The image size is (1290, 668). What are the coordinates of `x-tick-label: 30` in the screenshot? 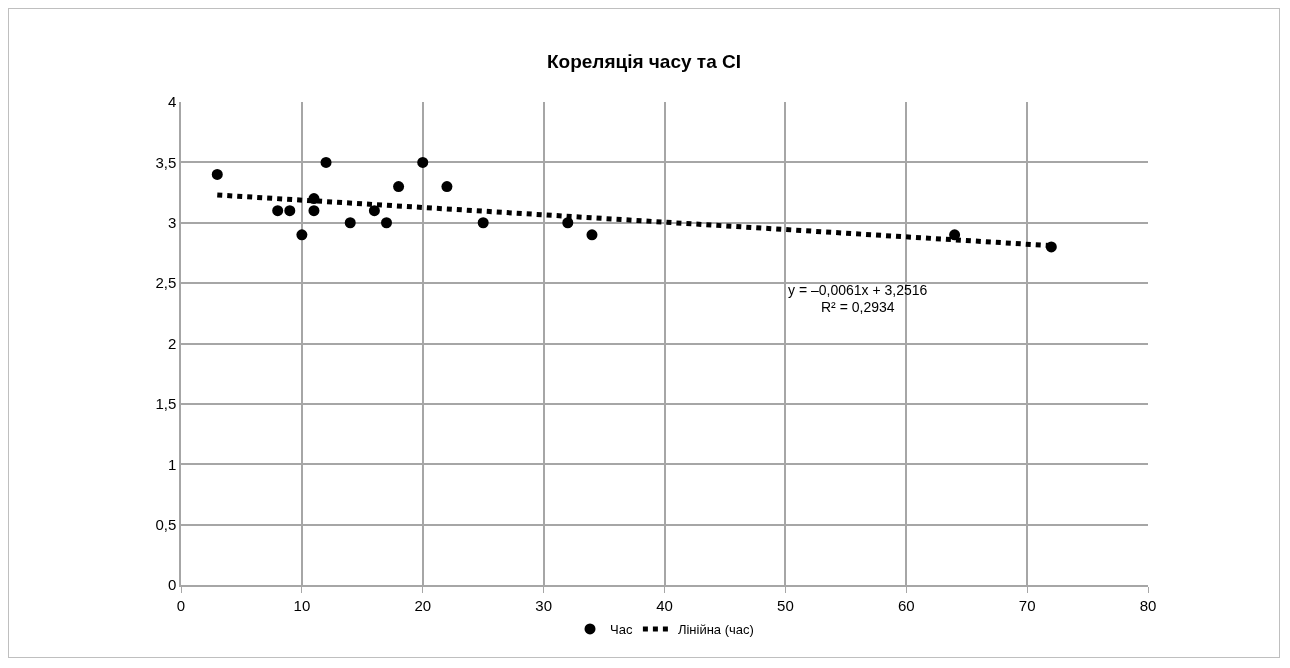 It's located at (543, 605).